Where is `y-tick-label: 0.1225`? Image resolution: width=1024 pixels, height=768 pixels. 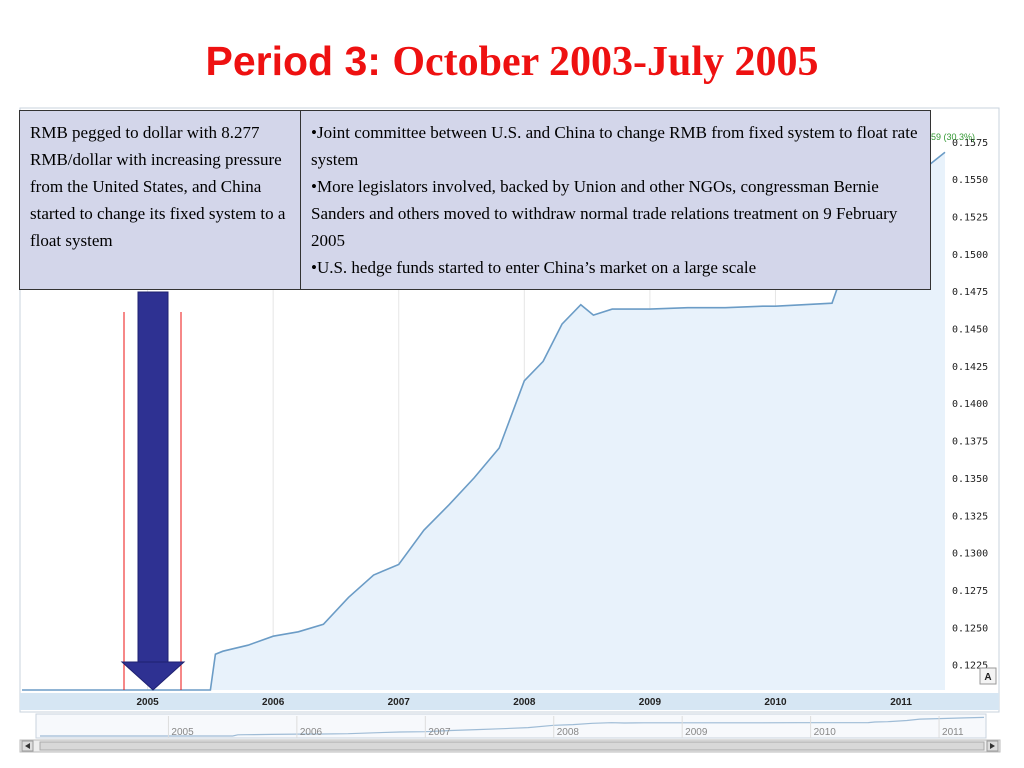
y-tick-label: 0.1225 is located at coordinates (970, 666).